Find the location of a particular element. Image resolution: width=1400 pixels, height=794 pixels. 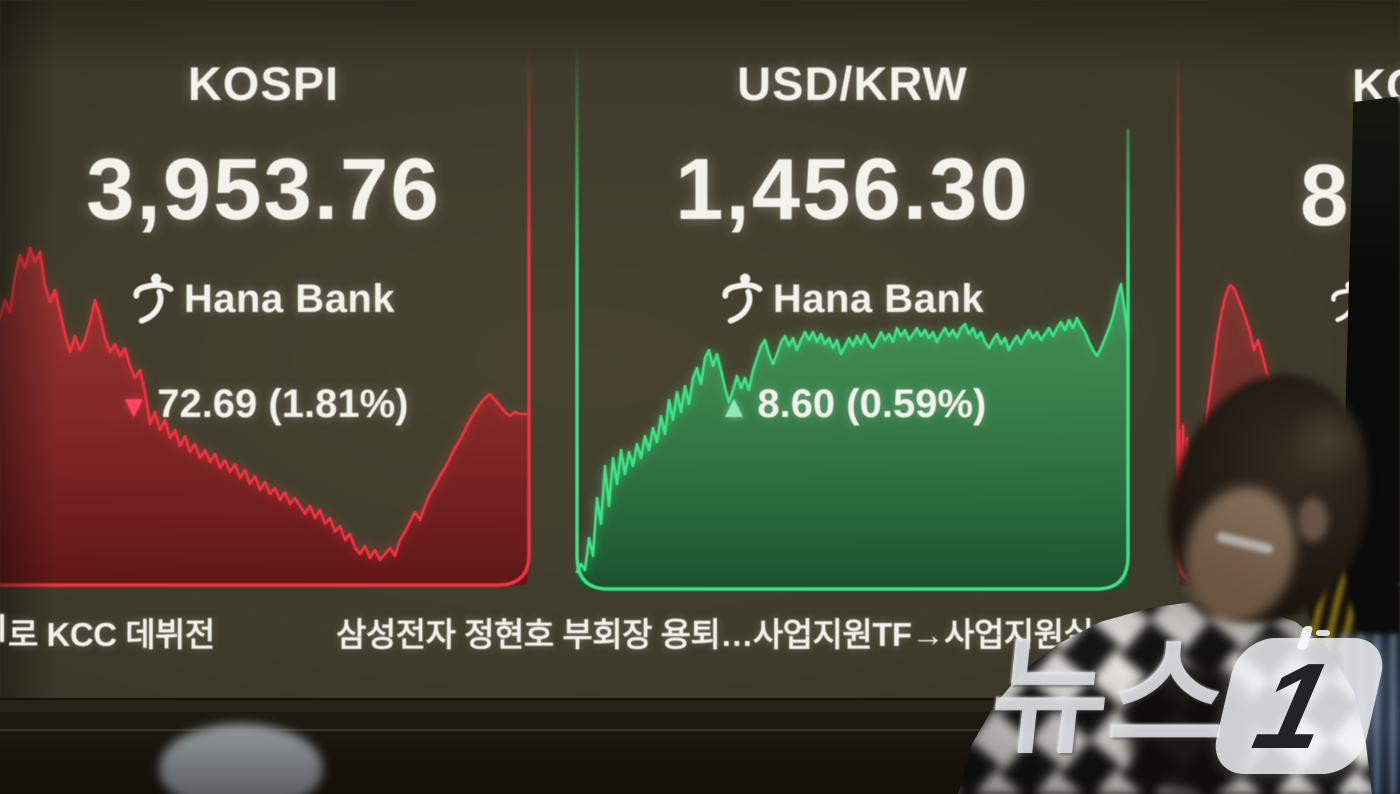

ticker-headline-1: 로 KCC 데뷔전 is located at coordinates (111, 634).